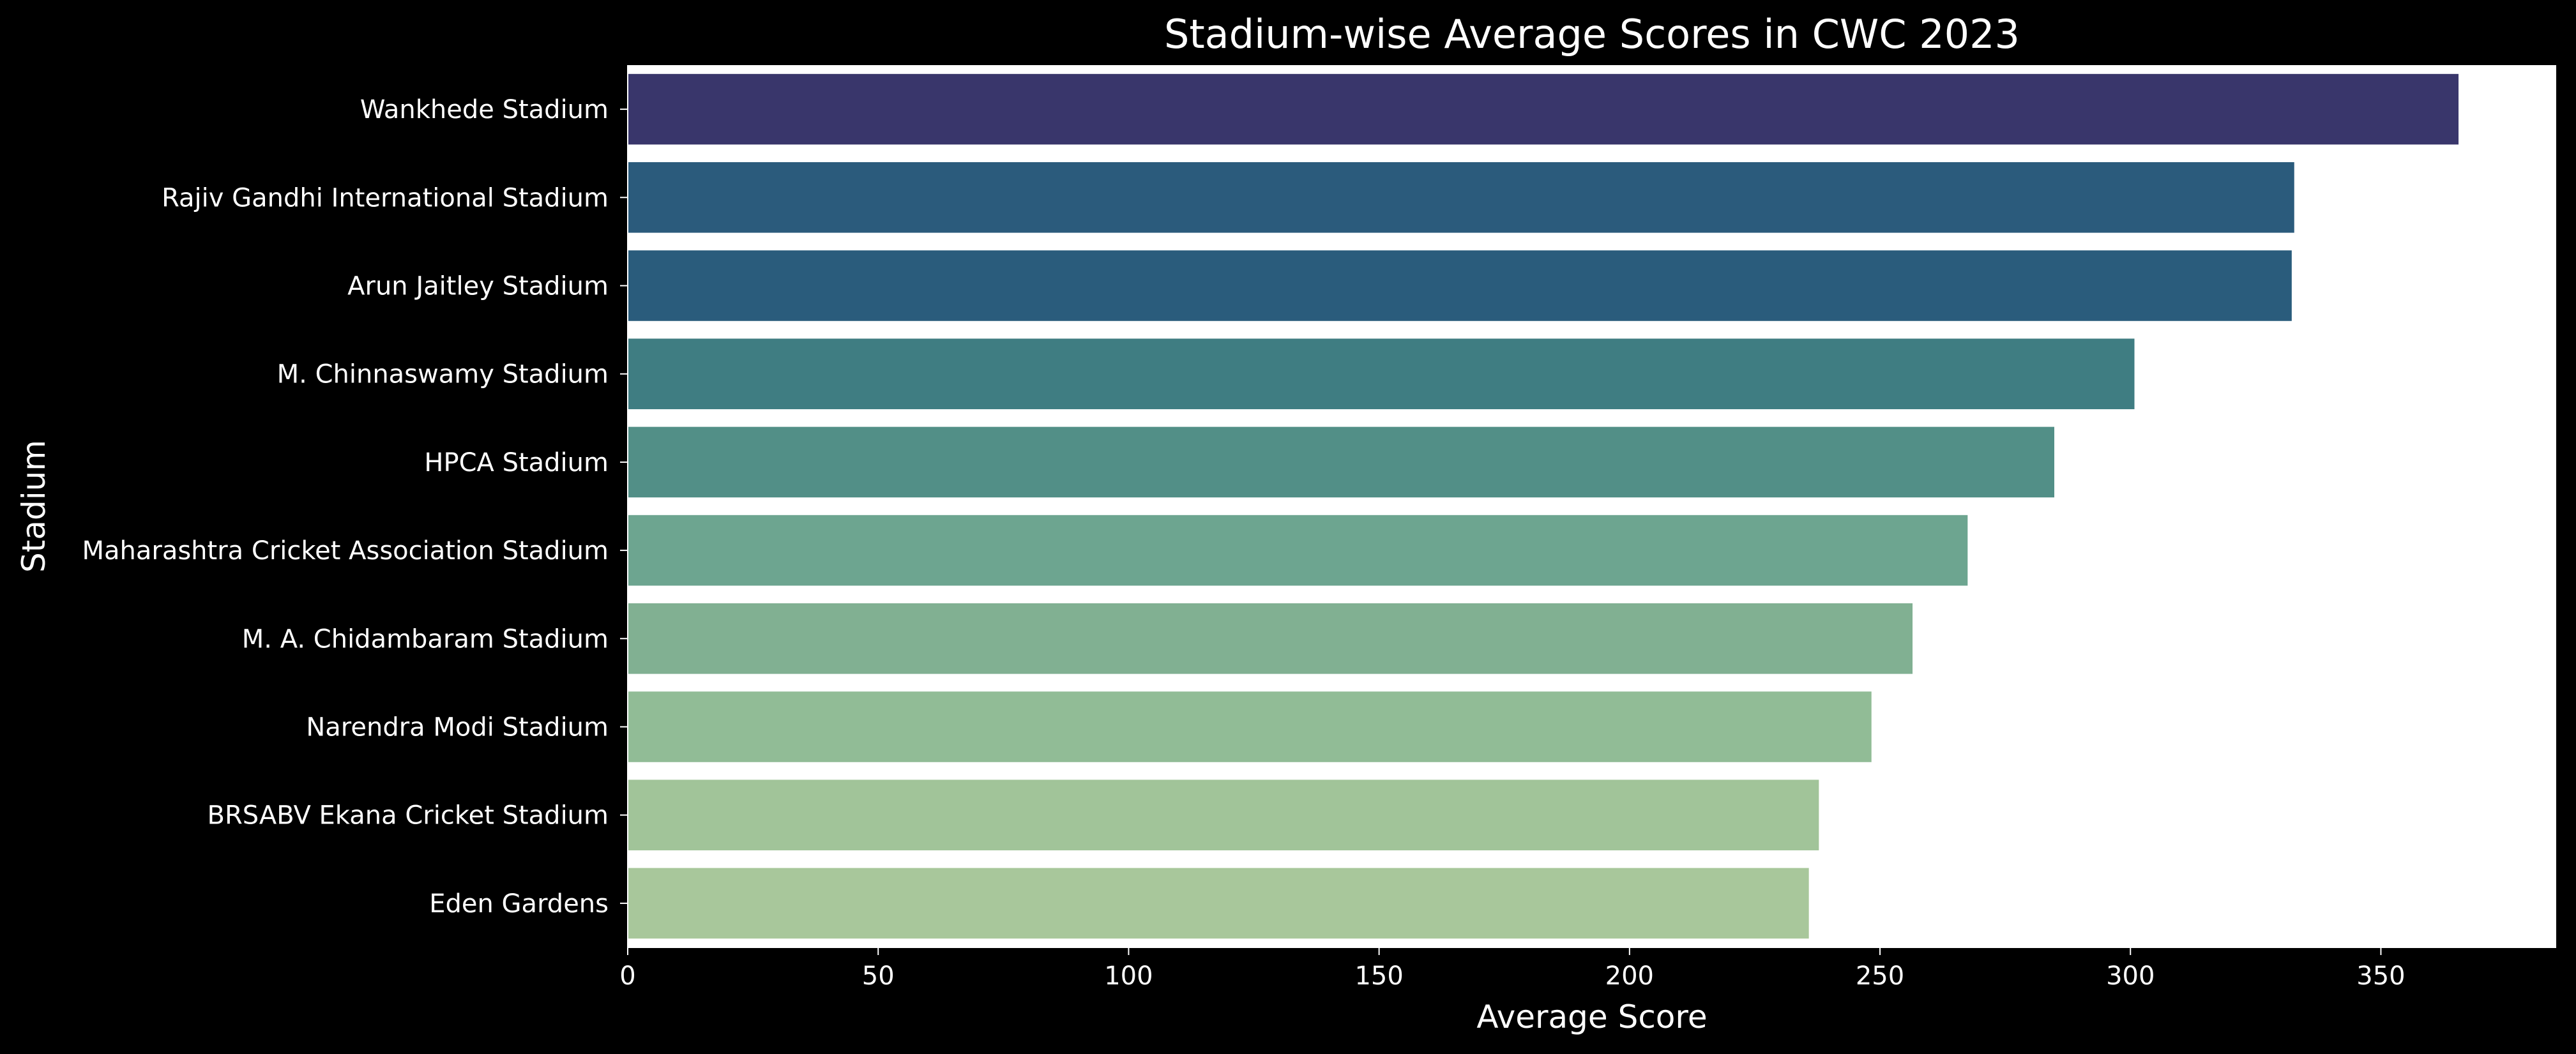  Describe the element at coordinates (1630, 976) in the screenshot. I see `x-tick-label: 200` at that location.